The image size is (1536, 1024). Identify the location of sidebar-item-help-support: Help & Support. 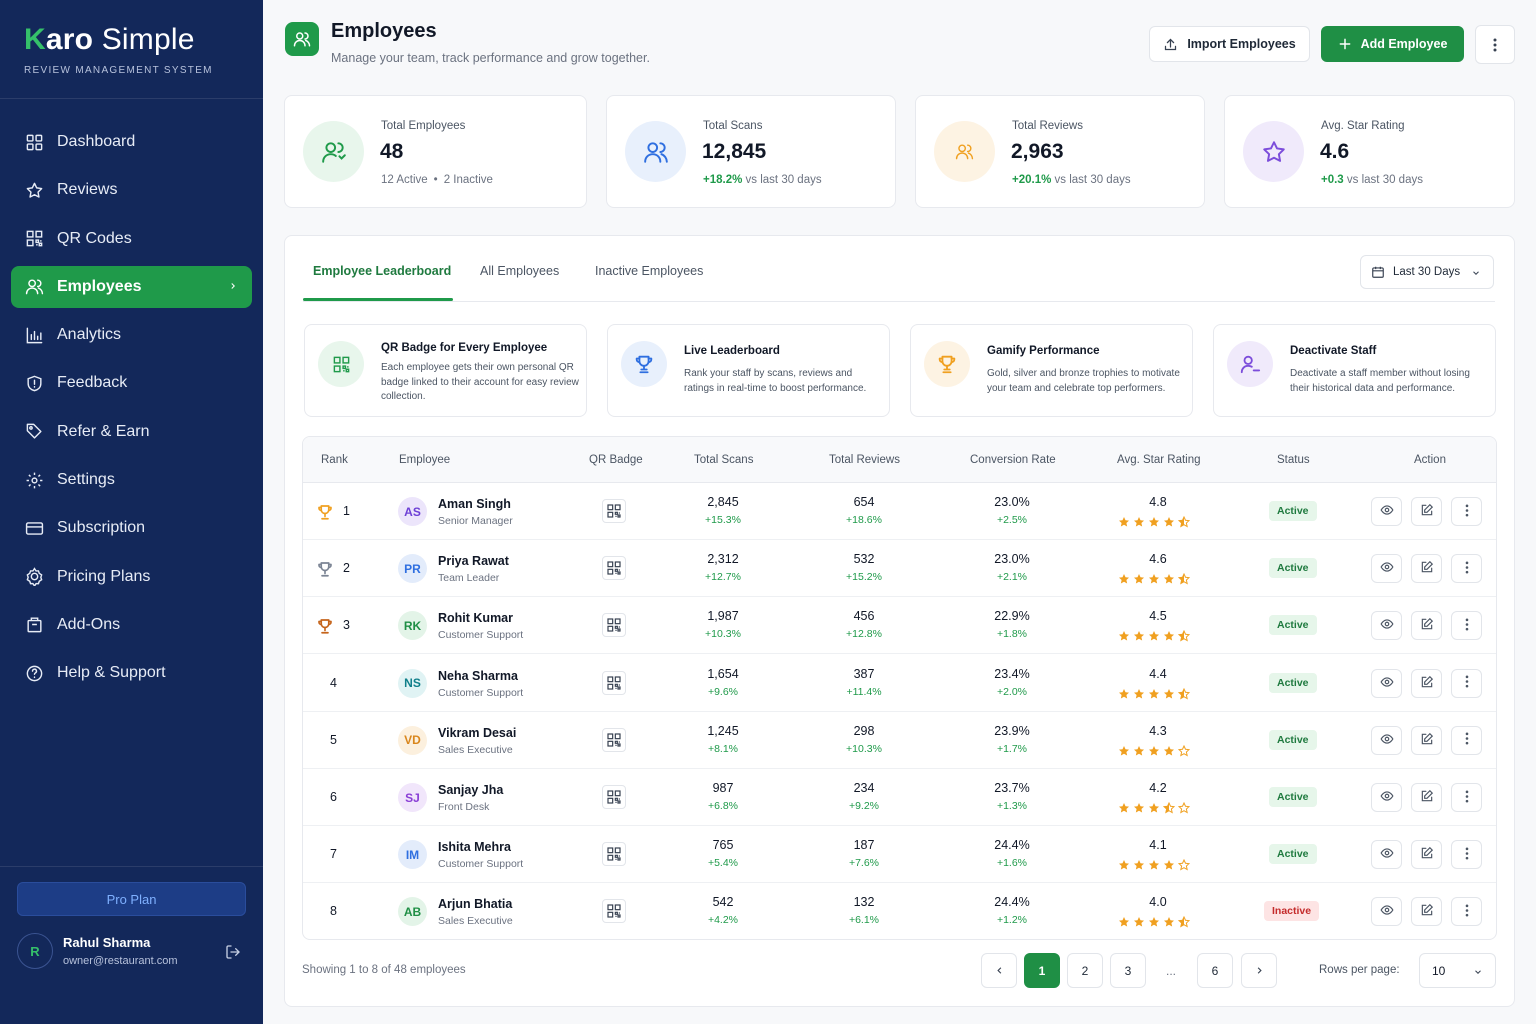
(131, 673).